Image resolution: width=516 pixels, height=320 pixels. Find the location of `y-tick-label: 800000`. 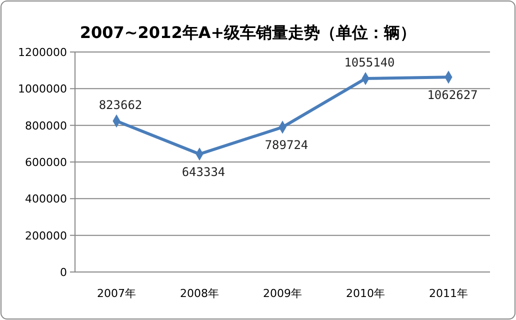

y-tick-label: 800000 is located at coordinates (46, 125).